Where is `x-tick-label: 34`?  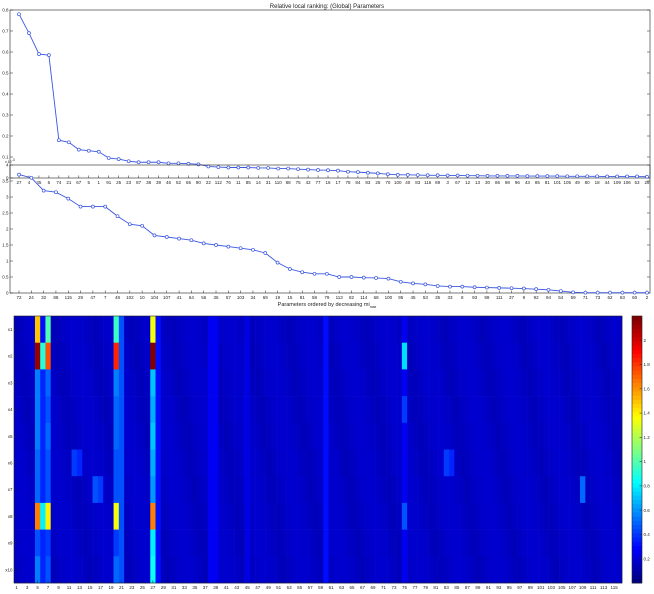 x-tick-label: 34 is located at coordinates (253, 297).